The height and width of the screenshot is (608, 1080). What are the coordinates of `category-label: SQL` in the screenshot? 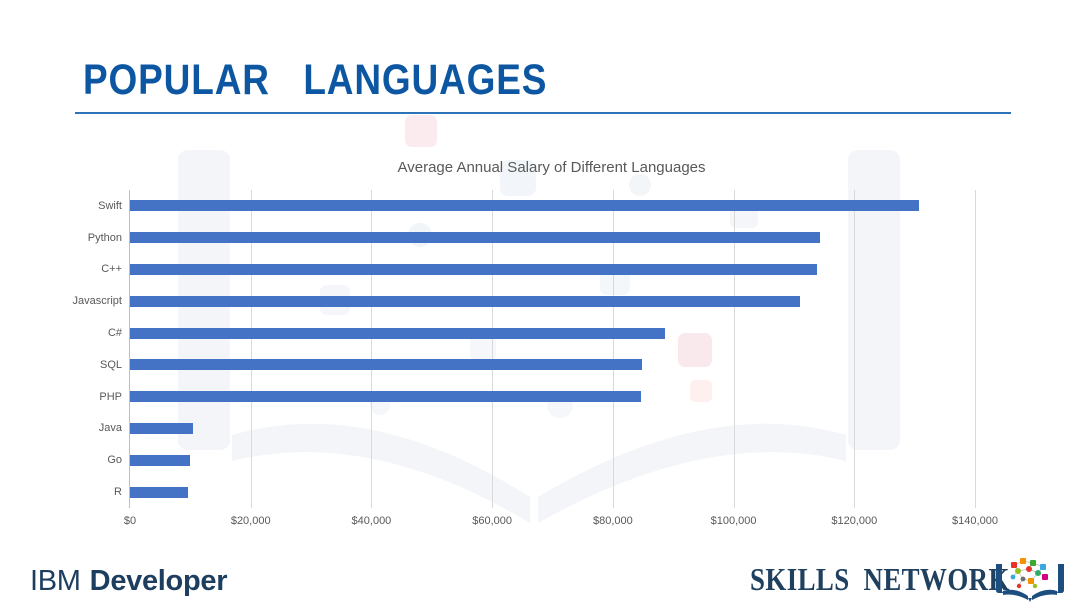 It's located at (110, 364).